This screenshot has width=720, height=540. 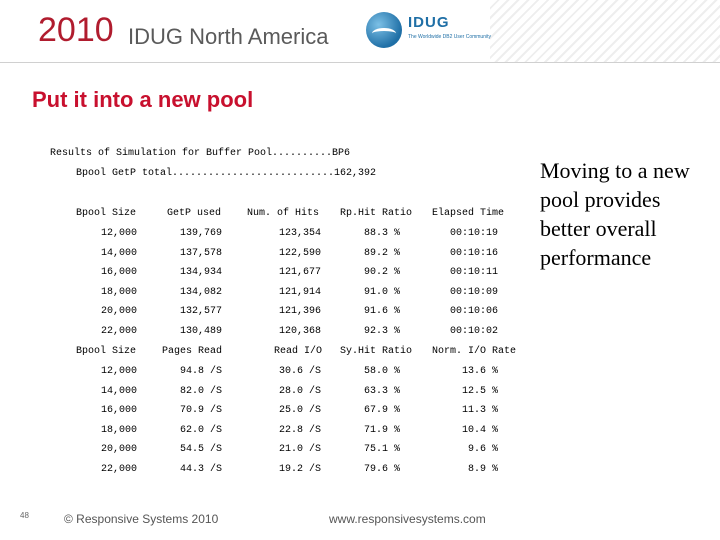 I want to click on table-cell: 88.3 %, so click(x=381, y=233).